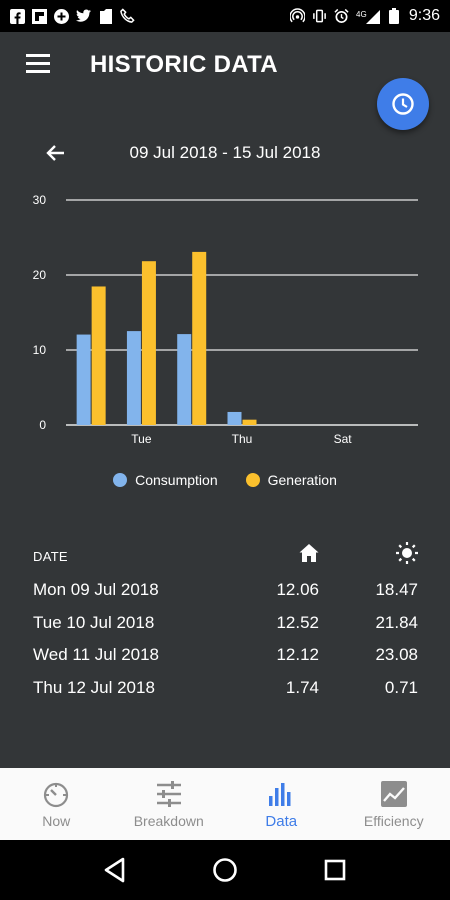  What do you see at coordinates (242, 439) in the screenshot?
I see `x-tick-label: Thu` at bounding box center [242, 439].